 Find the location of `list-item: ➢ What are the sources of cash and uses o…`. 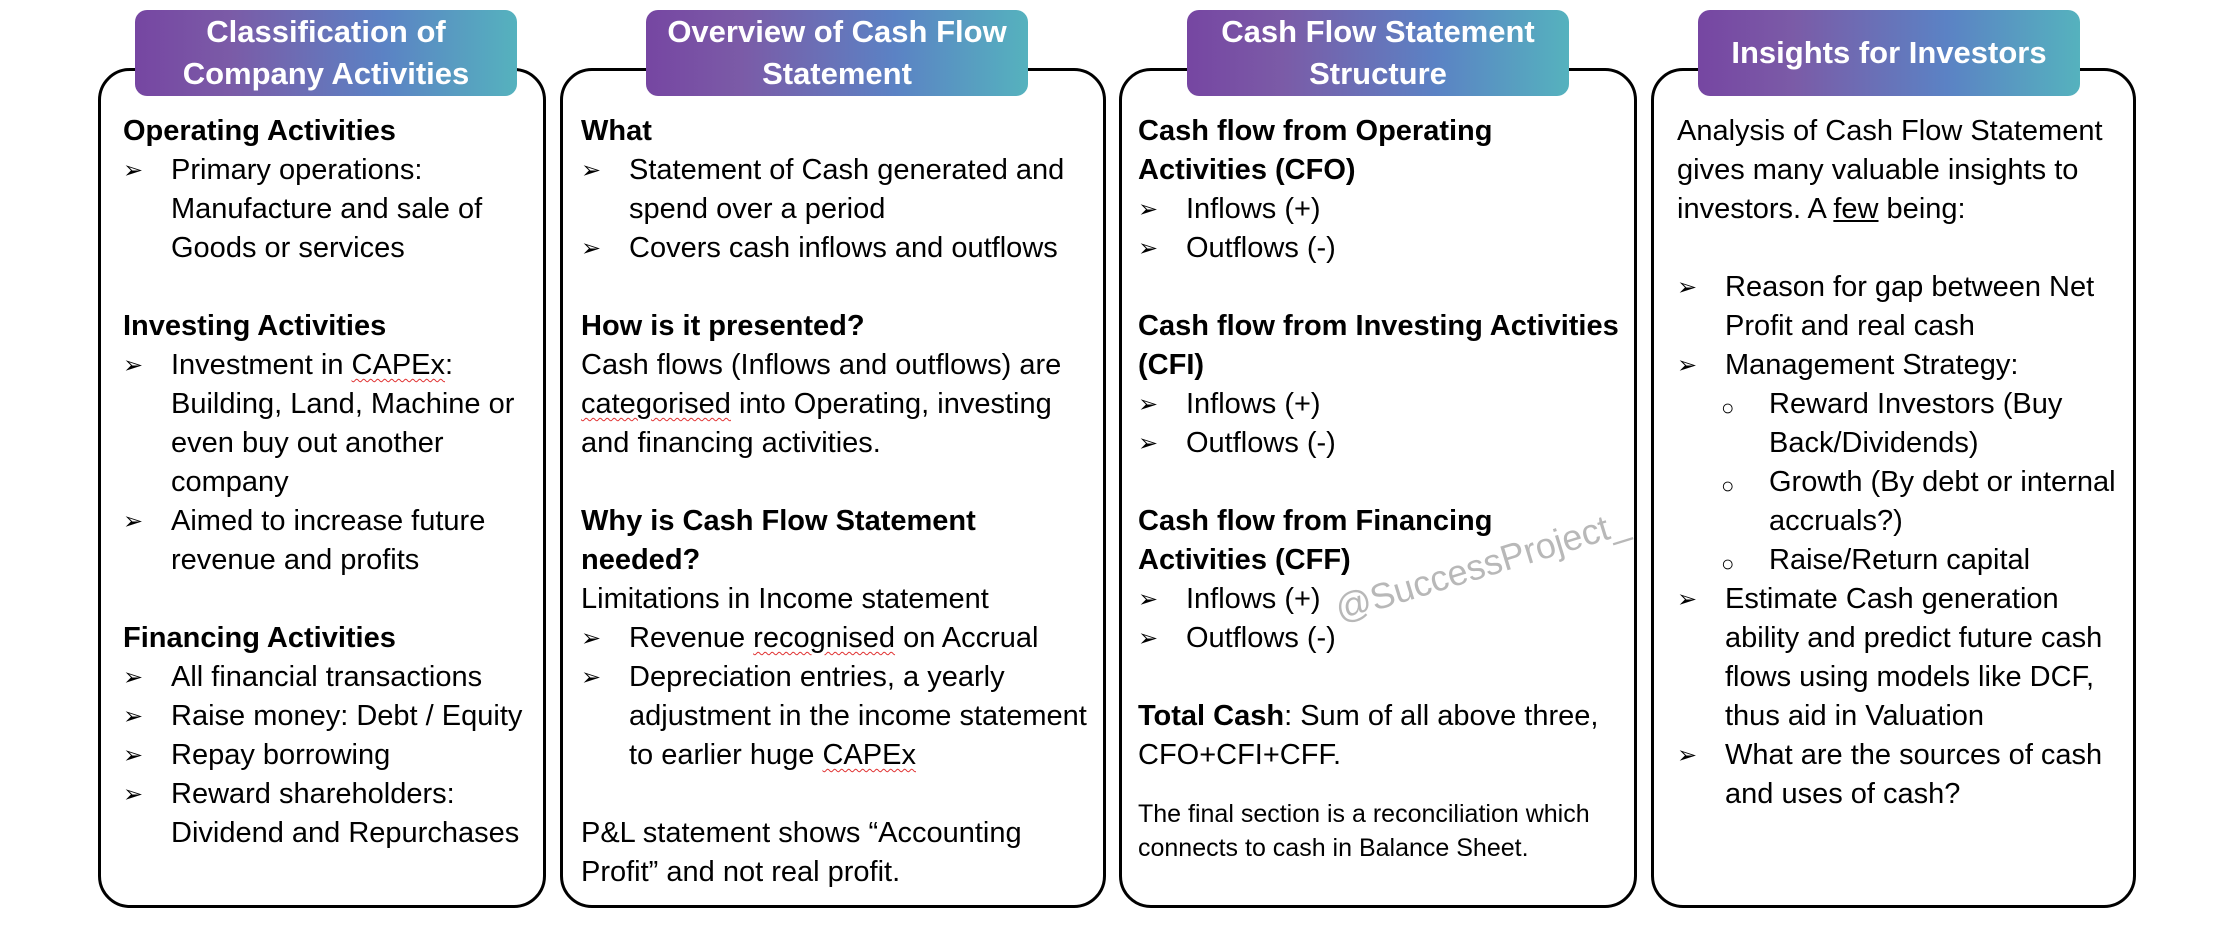

list-item: ➢ What are the sources of cash and uses o… is located at coordinates (1902, 775).